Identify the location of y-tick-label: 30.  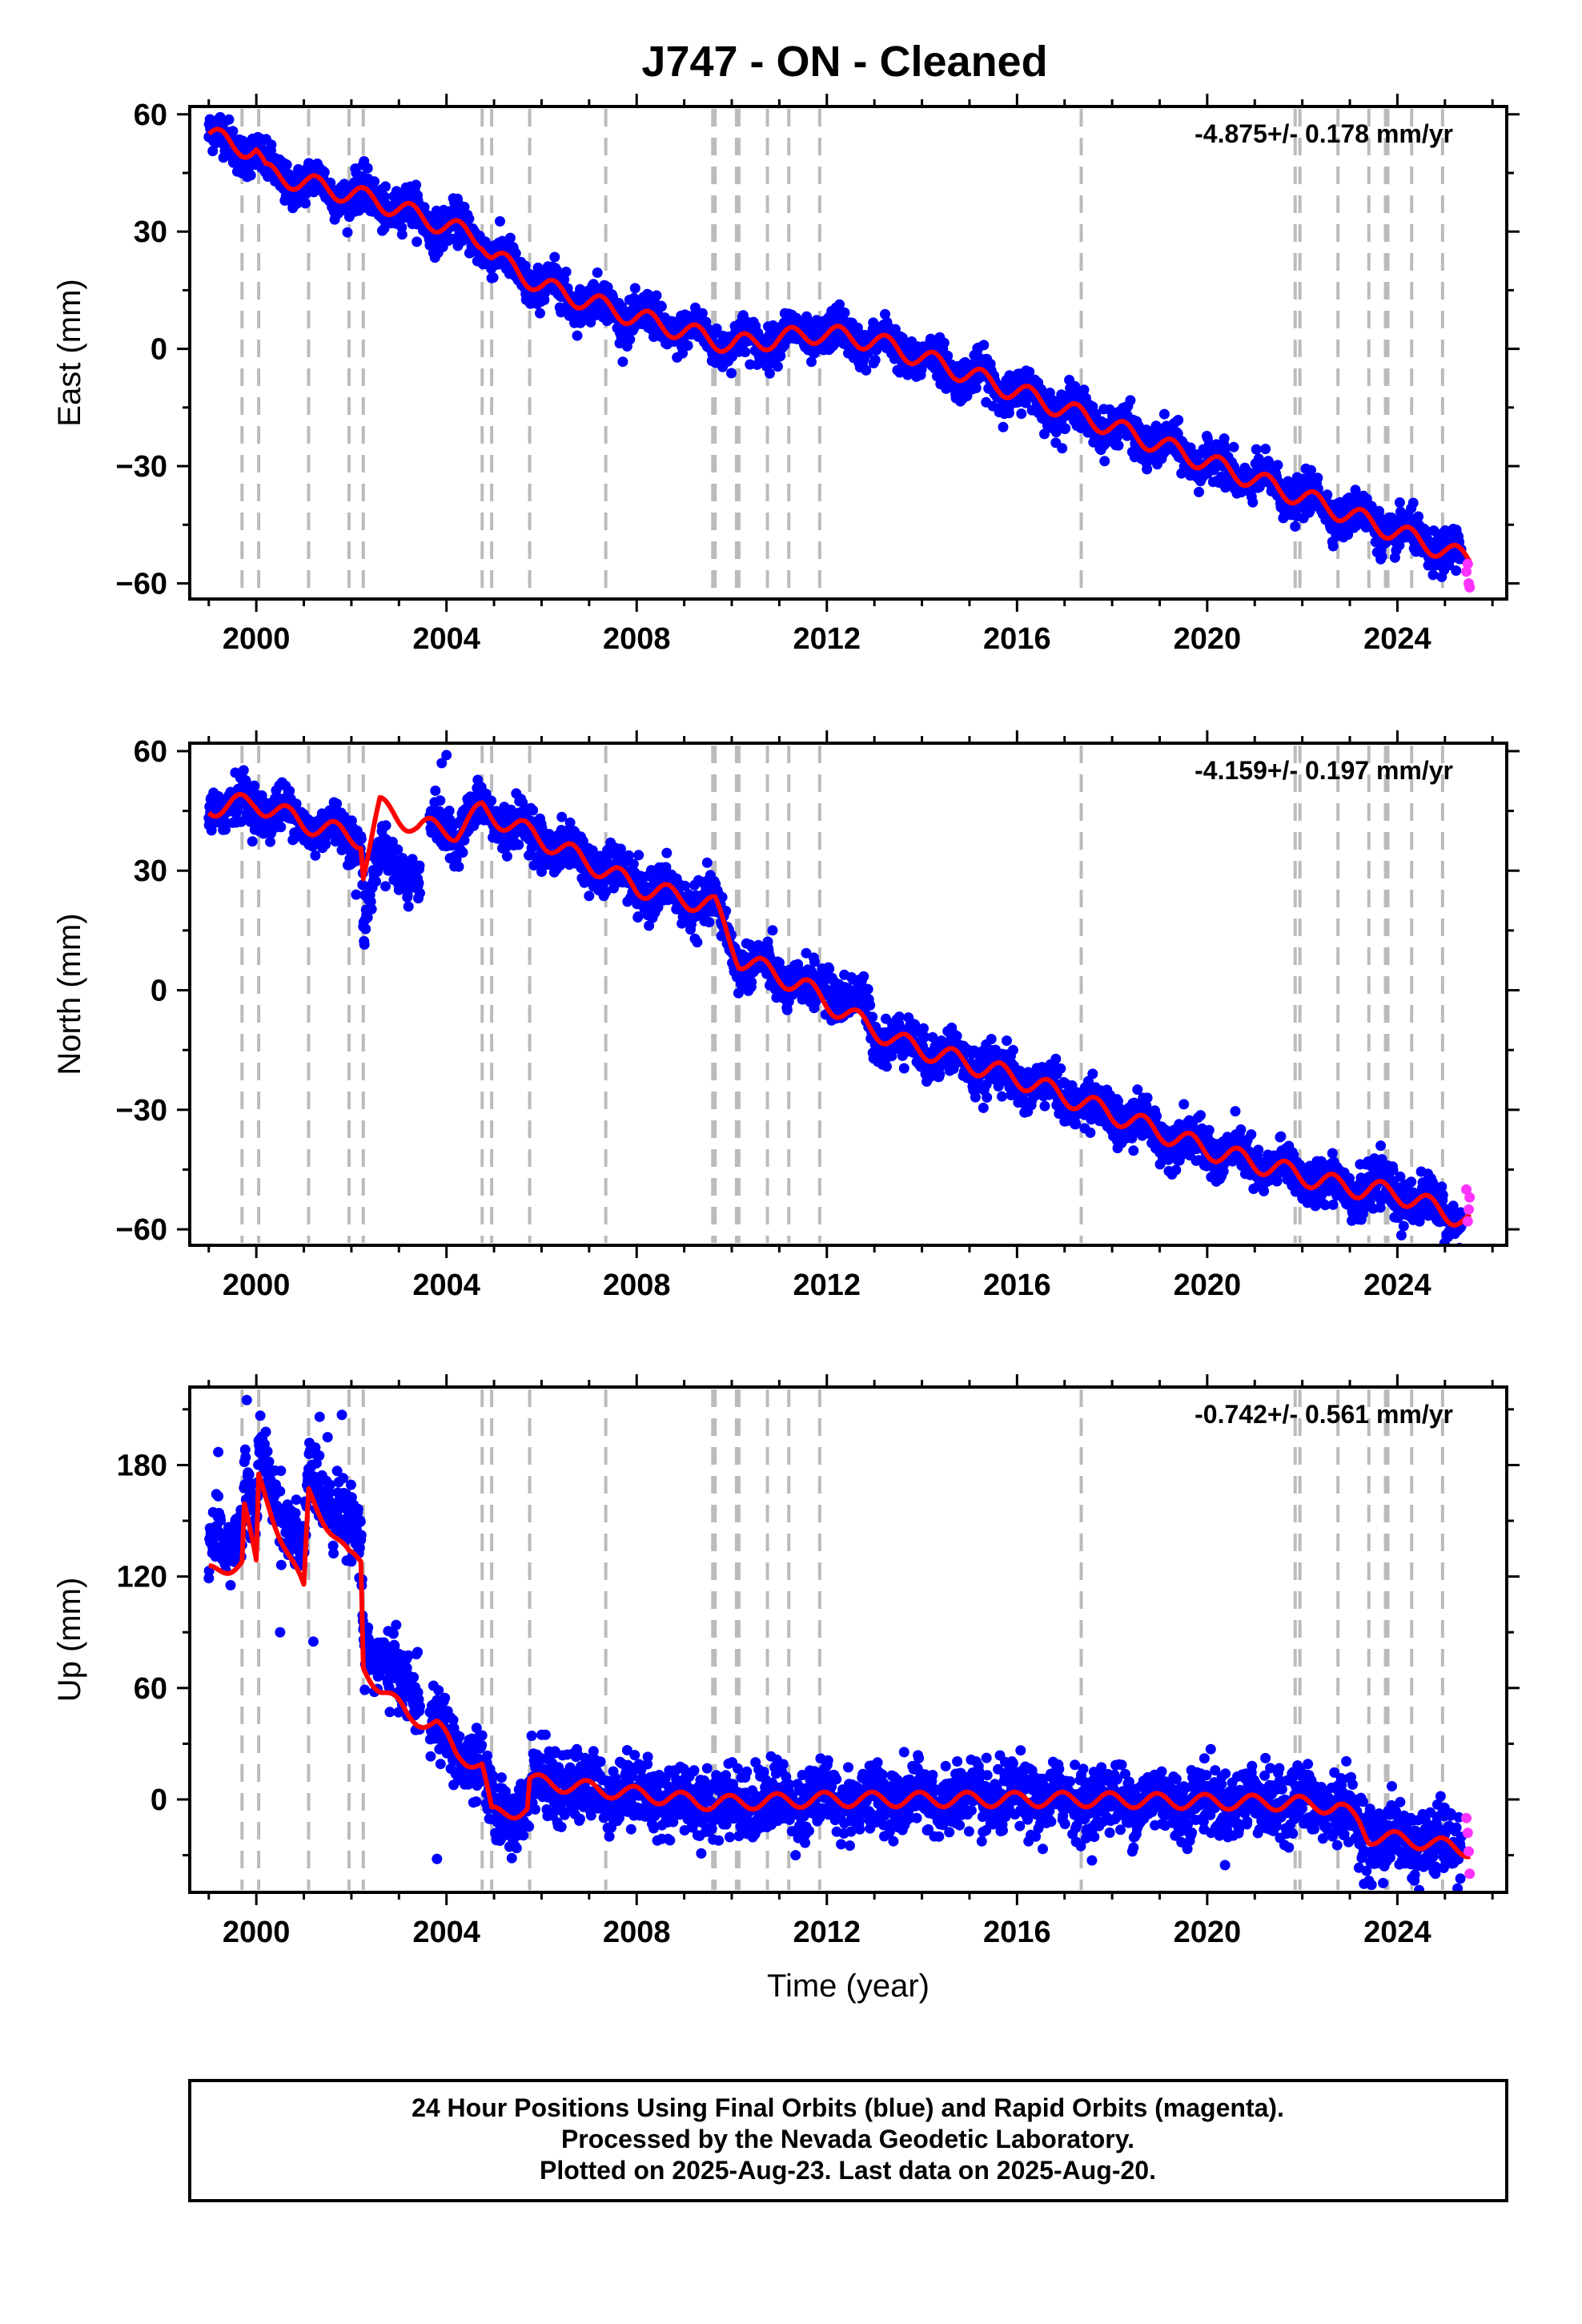
(151, 232).